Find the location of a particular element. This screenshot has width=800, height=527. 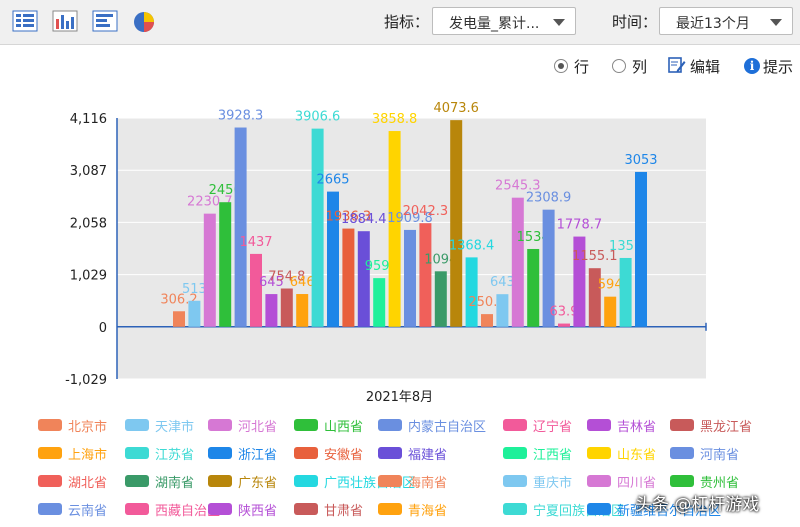

info-icon: i is located at coordinates (752, 66).